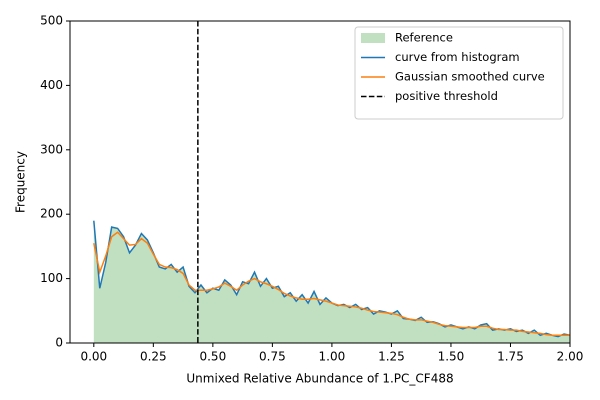  I want to click on y-tick-label: 500, so click(51, 21).